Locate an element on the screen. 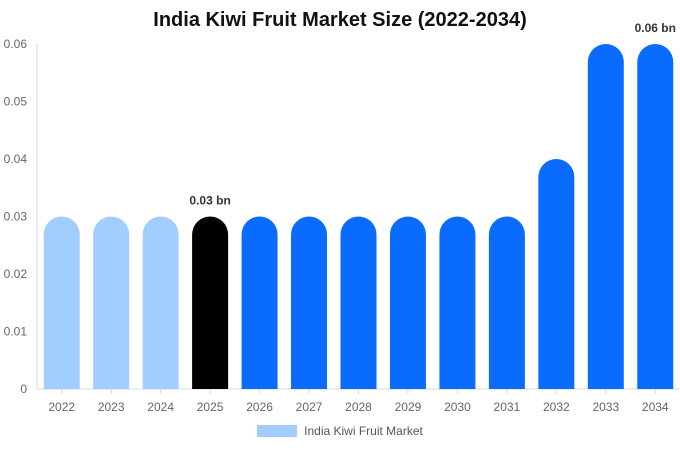  bar-2026 is located at coordinates (259, 302).